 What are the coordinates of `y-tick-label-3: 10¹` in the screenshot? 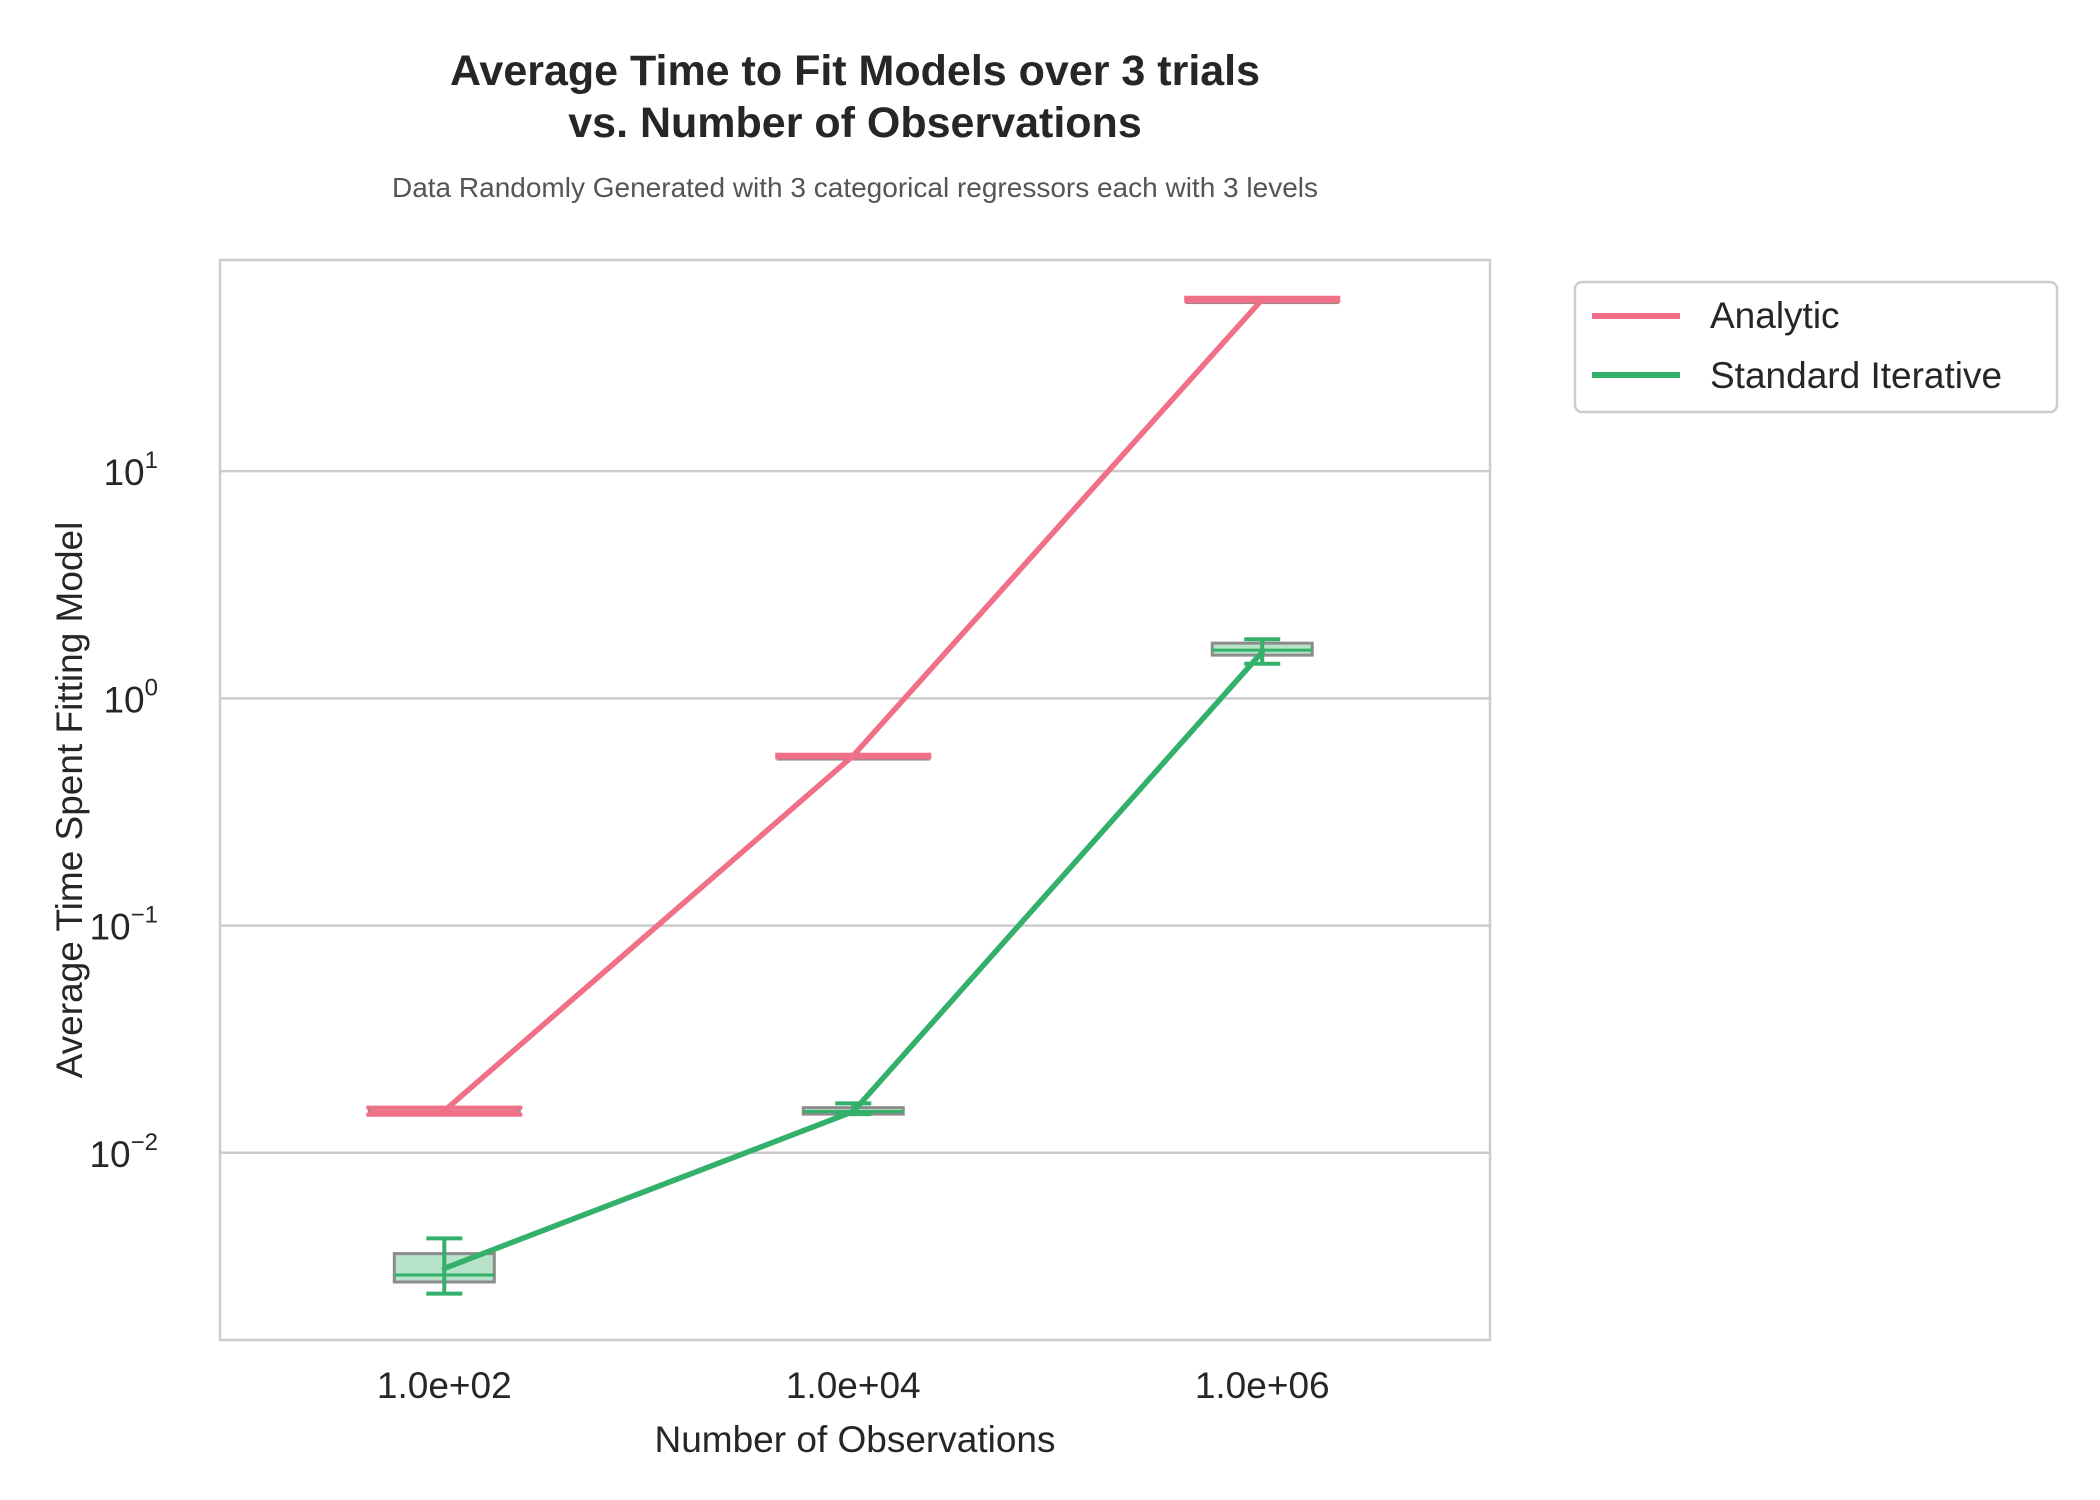 It's located at (130, 470).